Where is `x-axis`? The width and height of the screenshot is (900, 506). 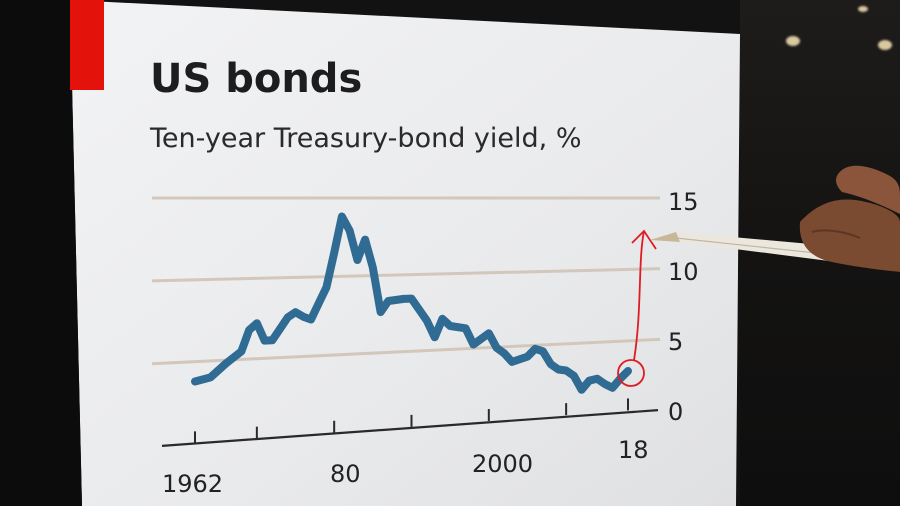 x-axis is located at coordinates (410, 422).